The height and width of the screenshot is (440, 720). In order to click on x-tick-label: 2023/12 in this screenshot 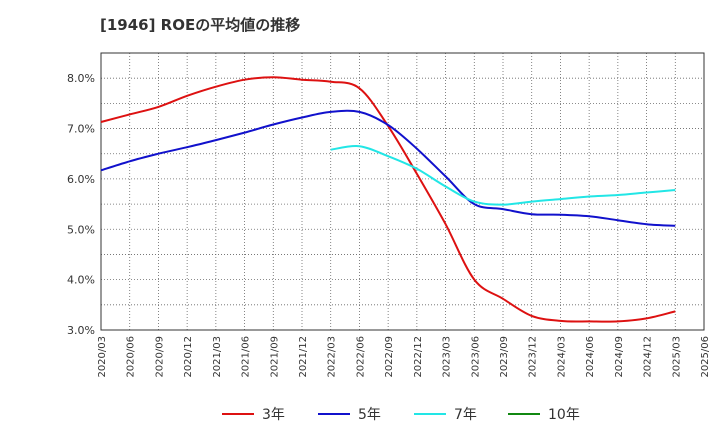, I will do `click(533, 357)`.